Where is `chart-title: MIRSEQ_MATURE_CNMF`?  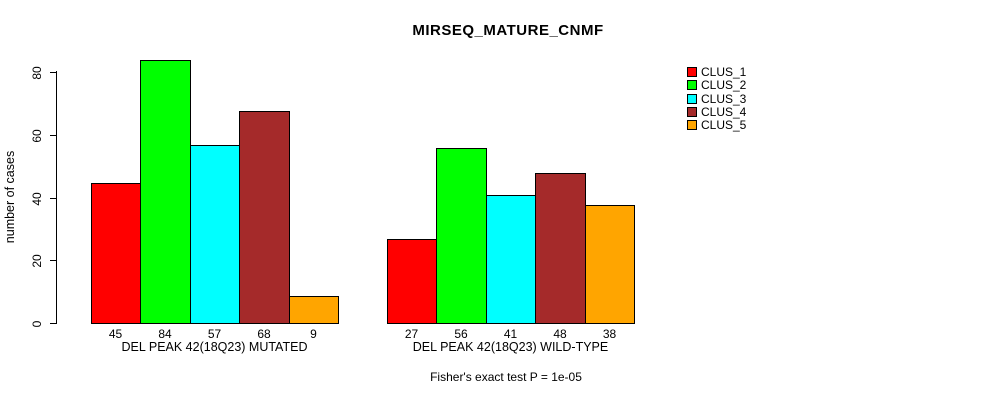
chart-title: MIRSEQ_MATURE_CNMF is located at coordinates (508, 30).